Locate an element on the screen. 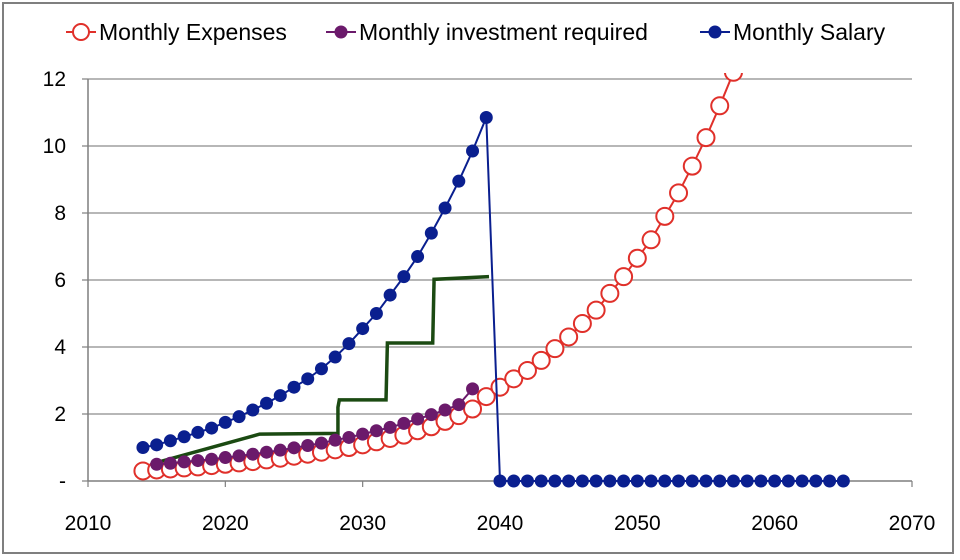  legend-item: Monthly Salary is located at coordinates (793, 32).